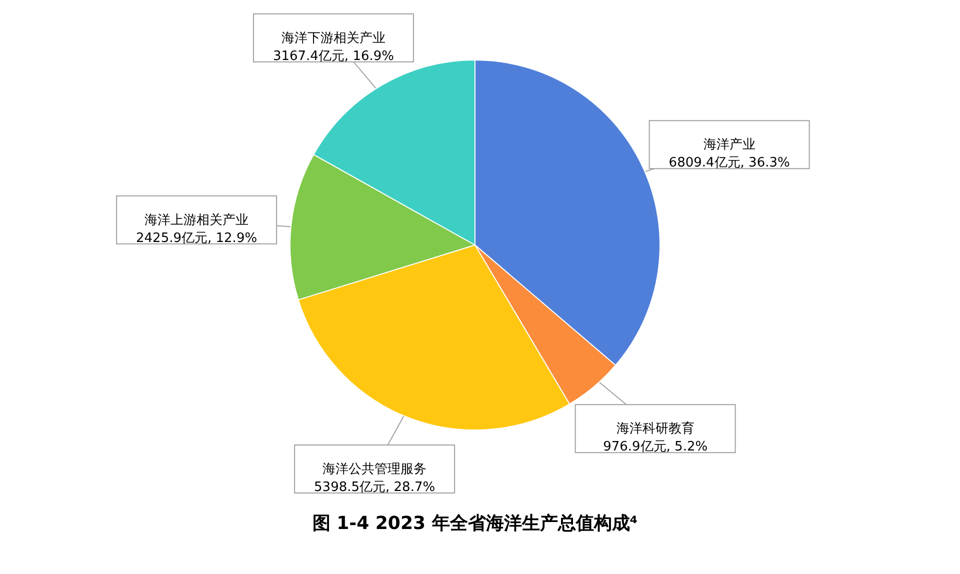 This screenshot has height=574, width=960. I want to click on slice-label: 海洋公共管理服务, so click(374, 470).